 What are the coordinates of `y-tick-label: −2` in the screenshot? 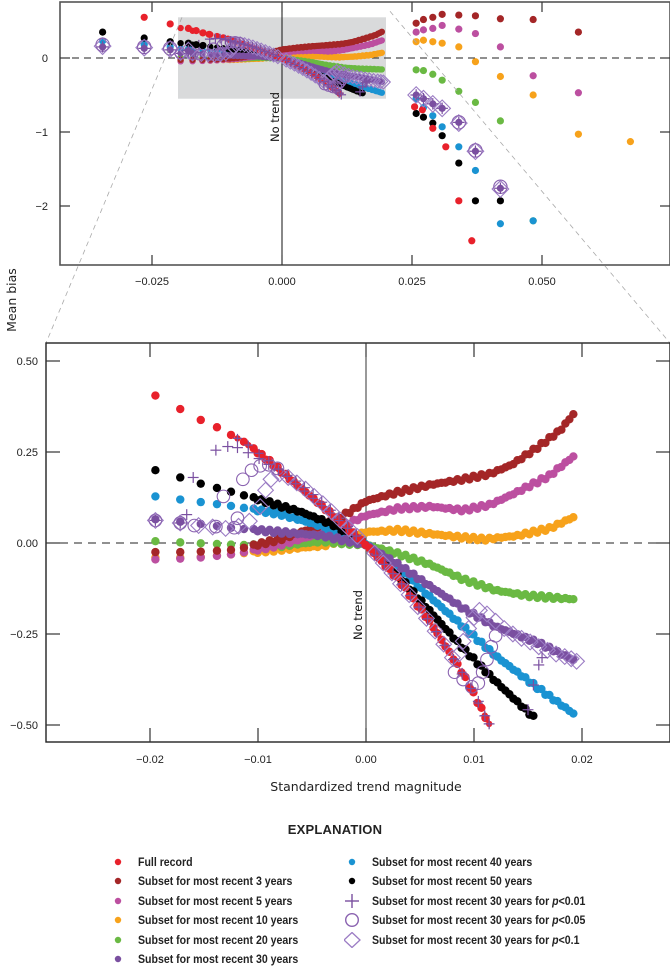 It's located at (41, 207).